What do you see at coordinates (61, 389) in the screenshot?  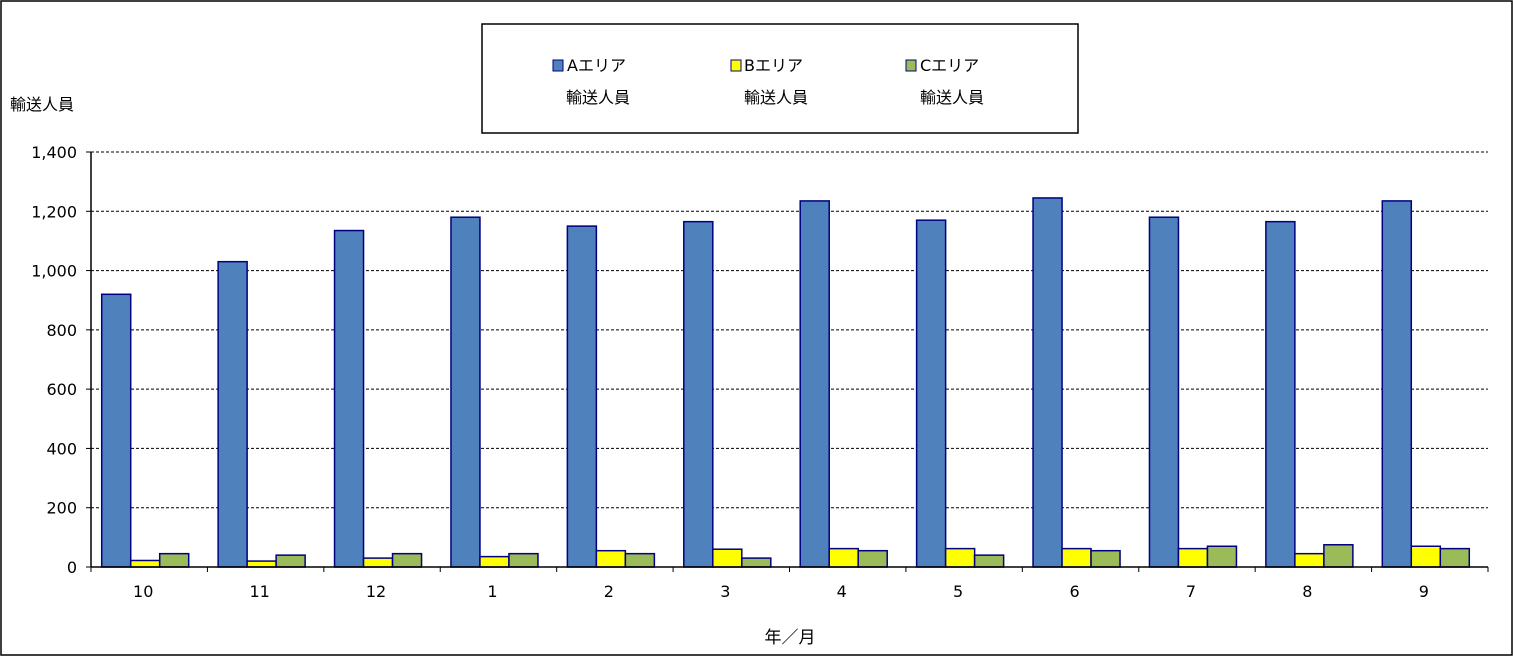 I see `y-tick-label-3: 600` at bounding box center [61, 389].